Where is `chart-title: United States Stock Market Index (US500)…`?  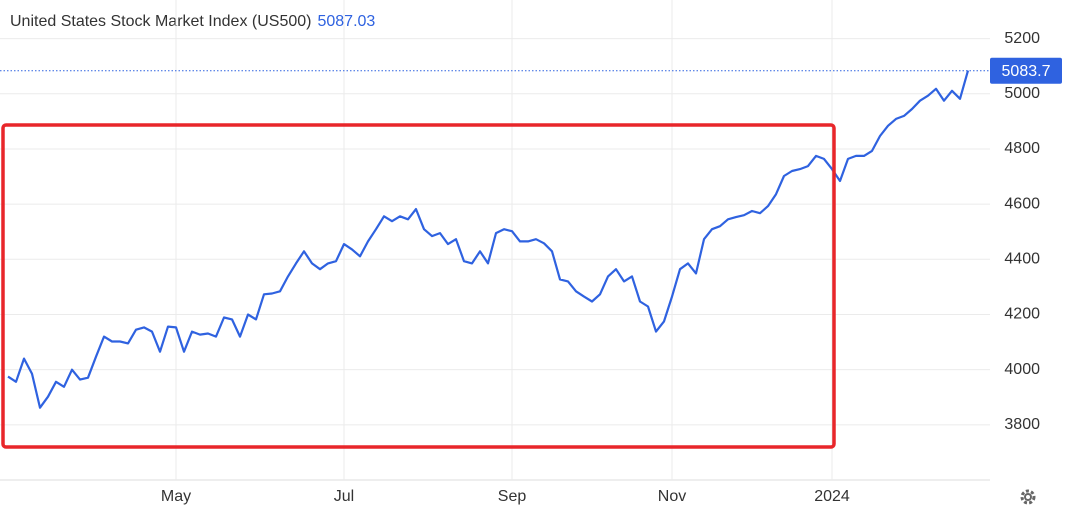
chart-title: United States Stock Market Index (US500)… is located at coordinates (192, 21).